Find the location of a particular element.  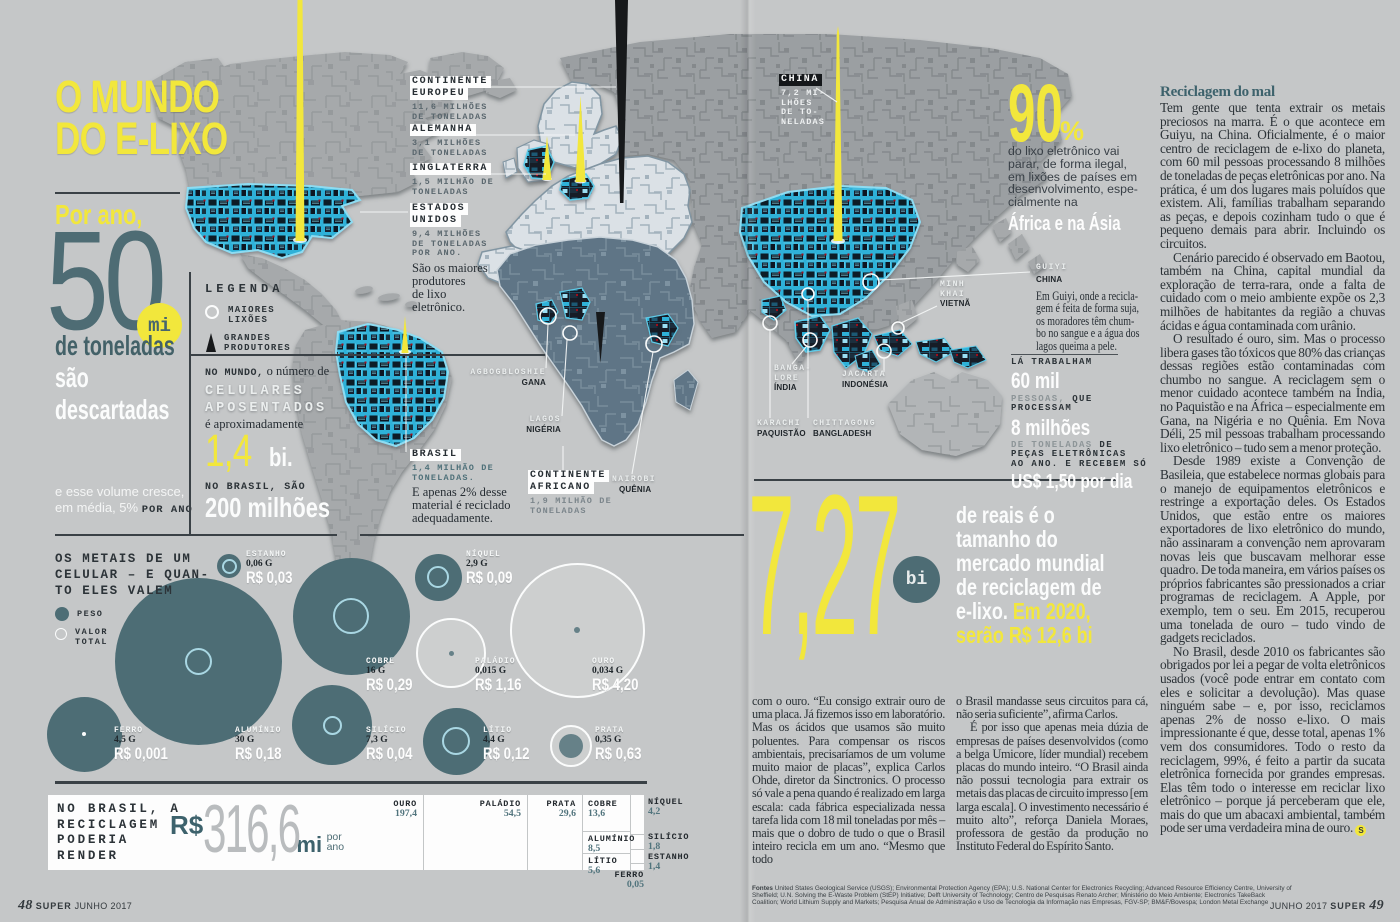

market-yellow-line-text: serão R$ 12,6 bi is located at coordinates (1024, 635).